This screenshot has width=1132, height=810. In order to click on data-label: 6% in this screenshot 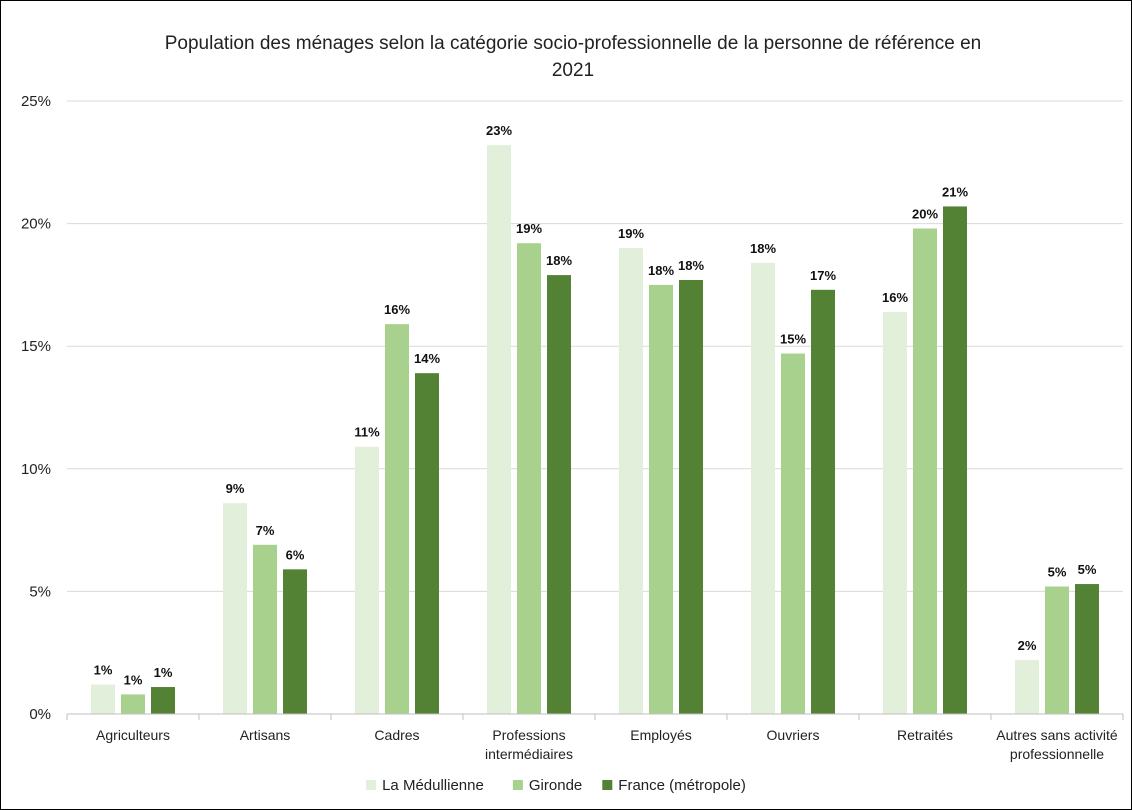, I will do `click(295, 554)`.